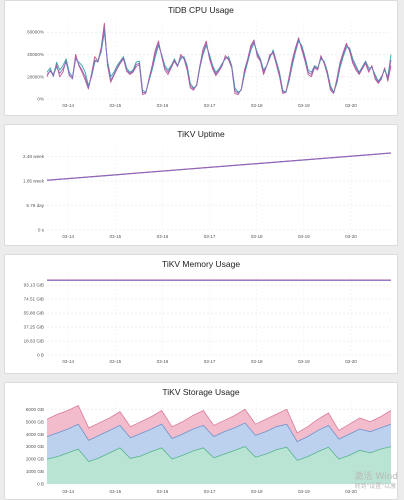  What do you see at coordinates (35, 32) in the screenshot?
I see `y-tick-label: 60000%` at bounding box center [35, 32].